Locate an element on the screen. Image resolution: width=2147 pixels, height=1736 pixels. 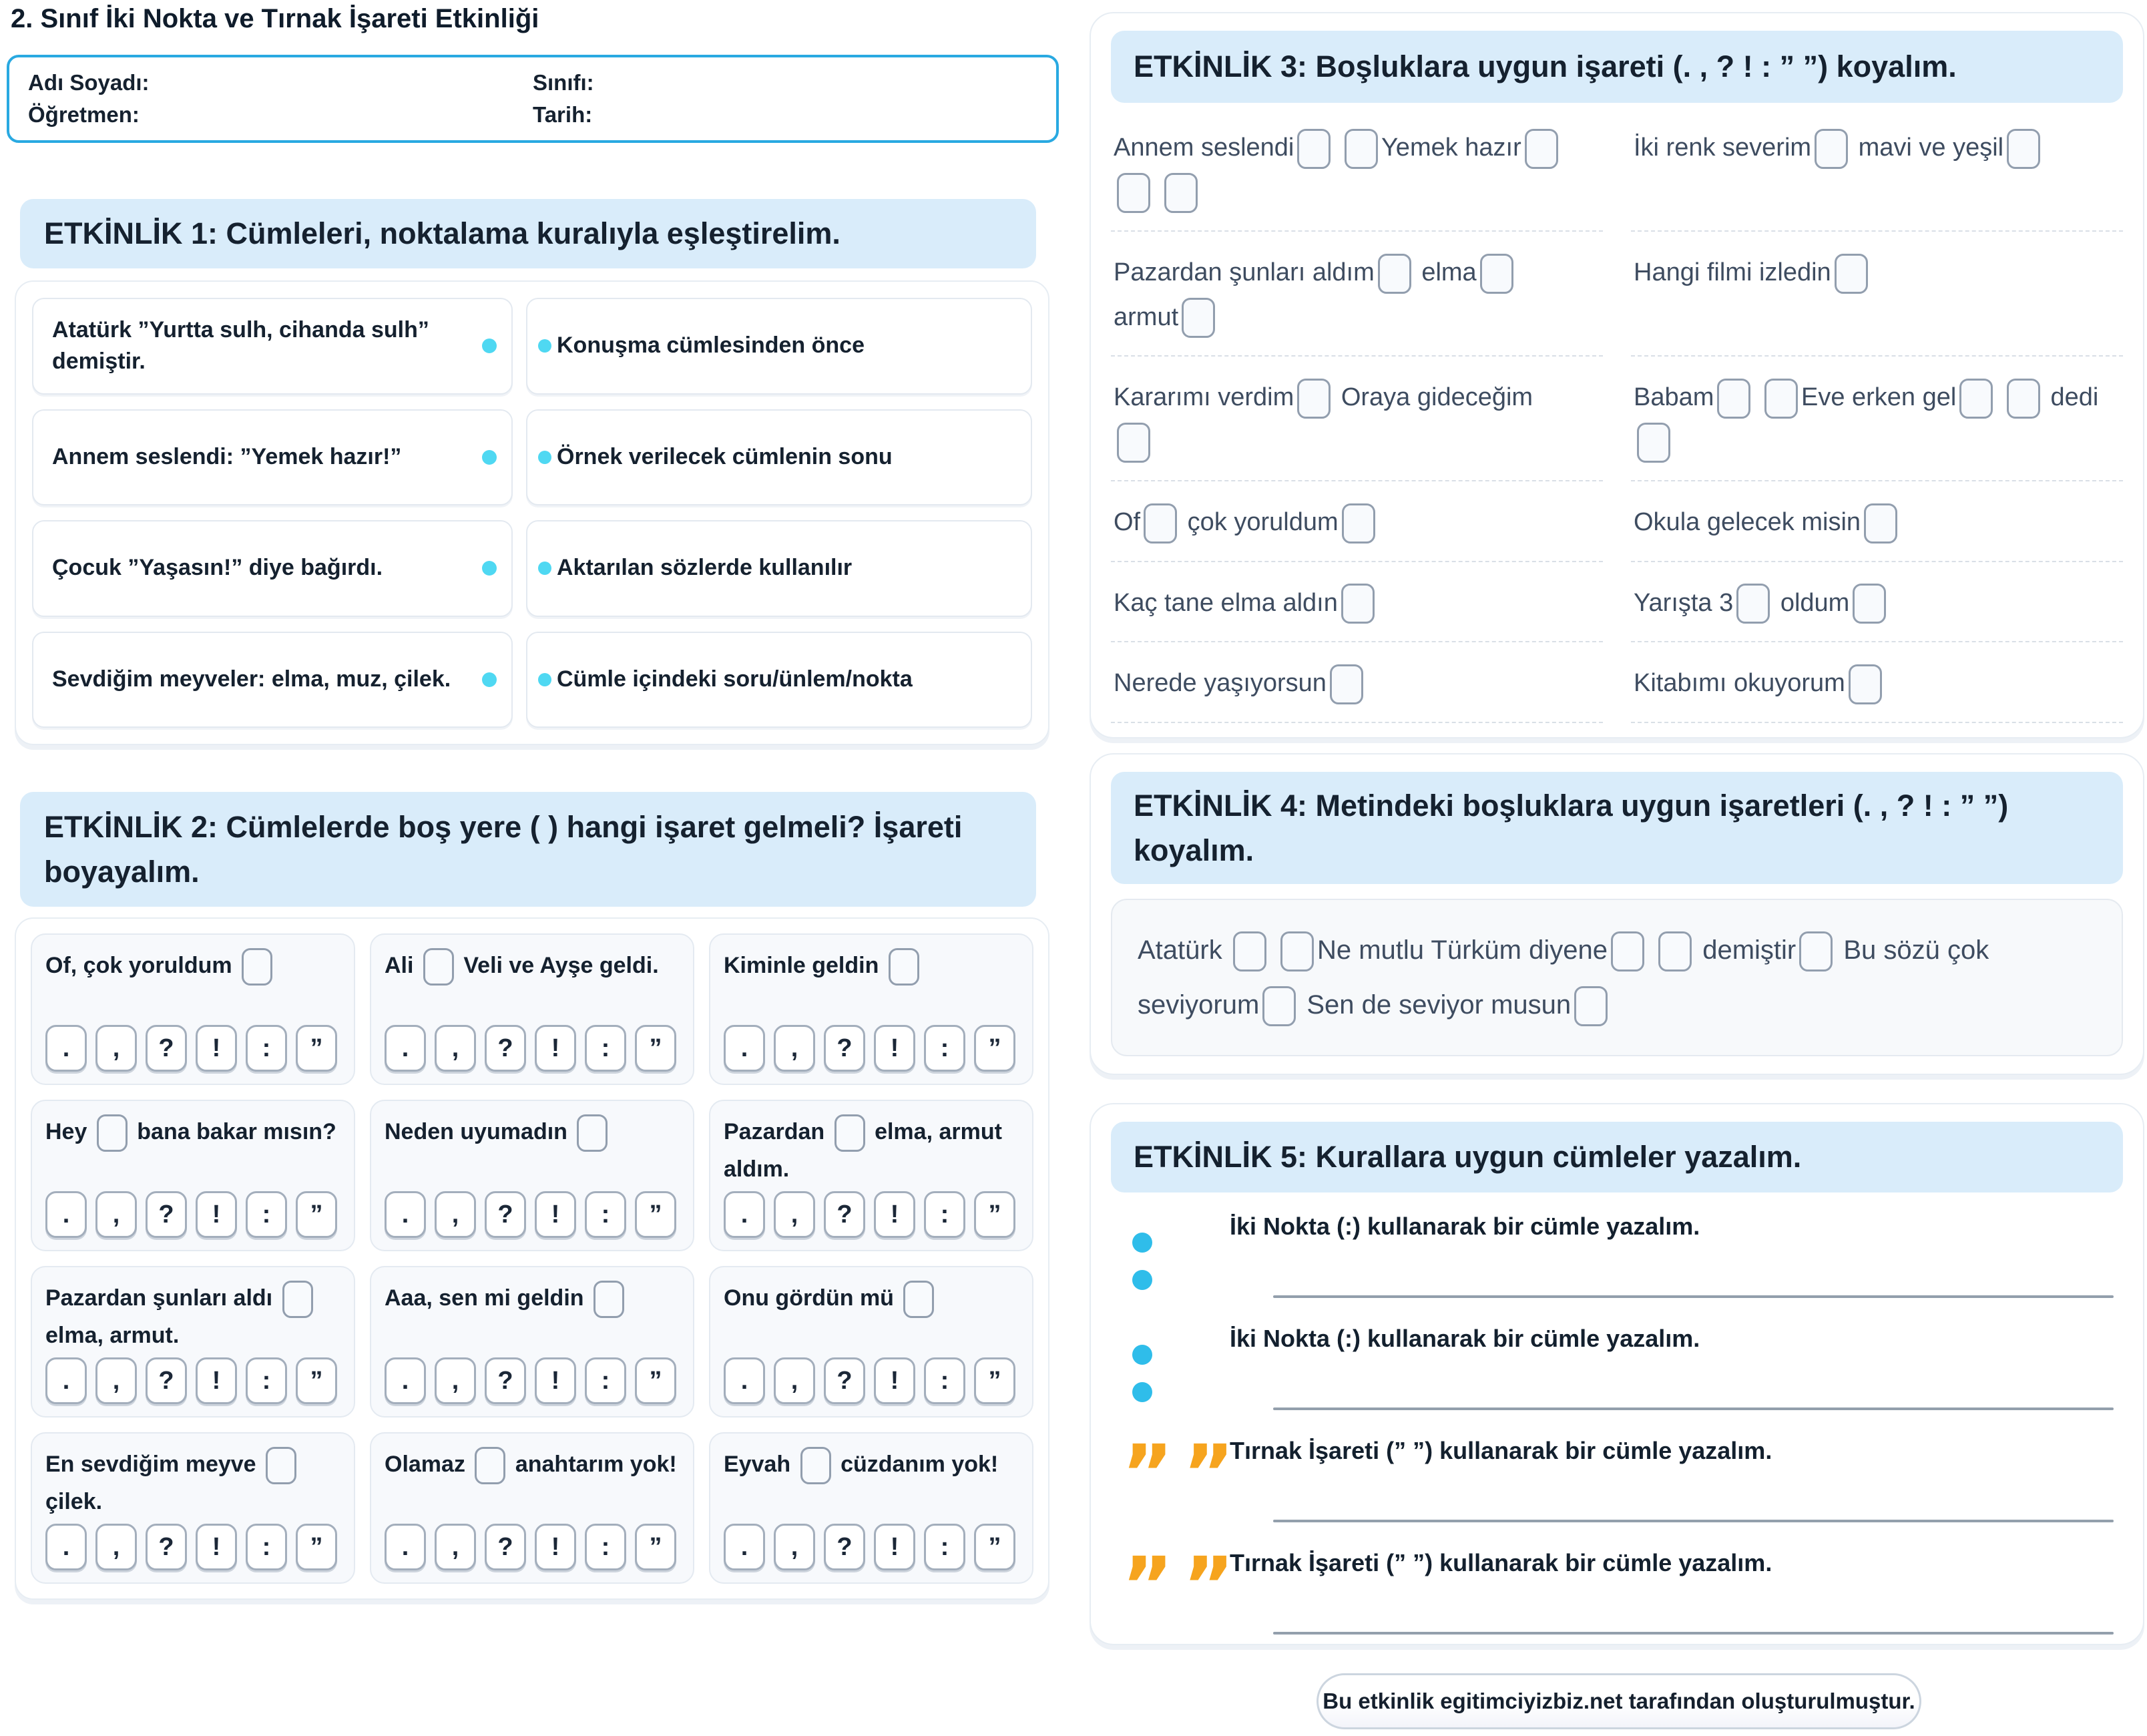
match-rule-card: Aktarılan sözlerde kullanılır is located at coordinates (779, 569).